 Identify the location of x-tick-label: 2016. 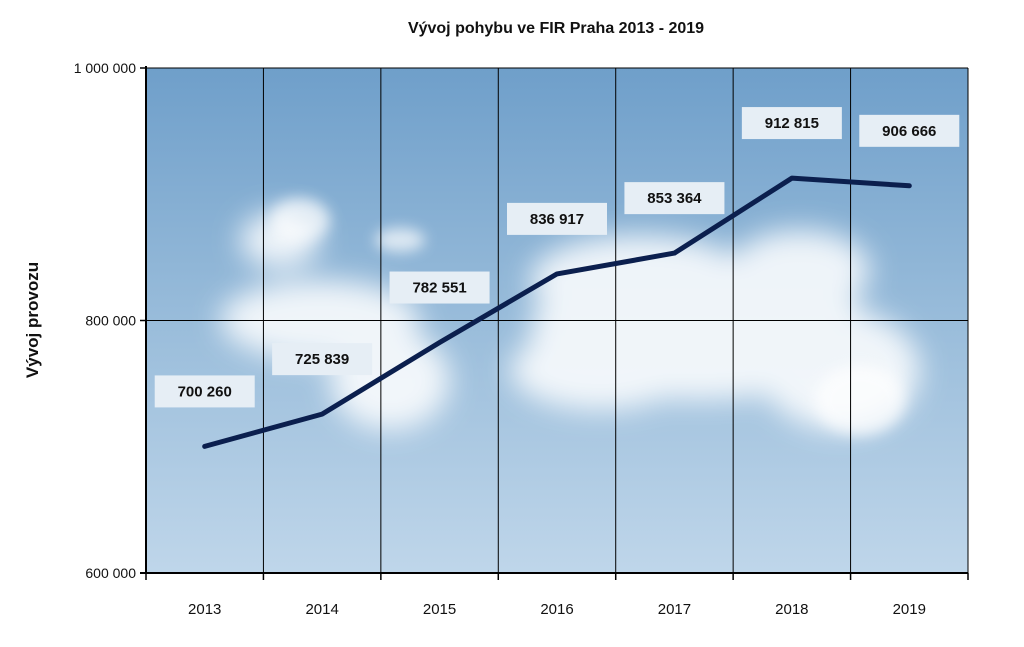
(556, 609).